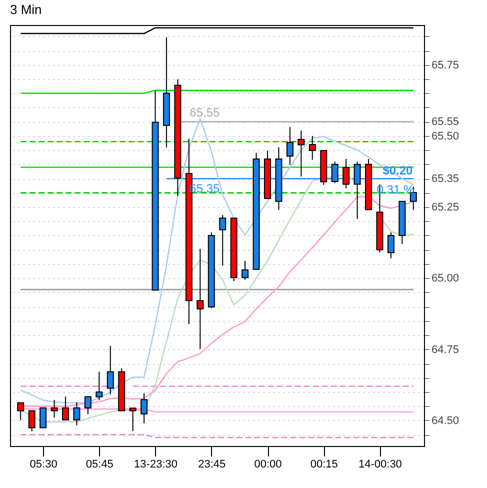  Describe the element at coordinates (268, 464) in the screenshot. I see `x-tick-label: 00:00` at that location.